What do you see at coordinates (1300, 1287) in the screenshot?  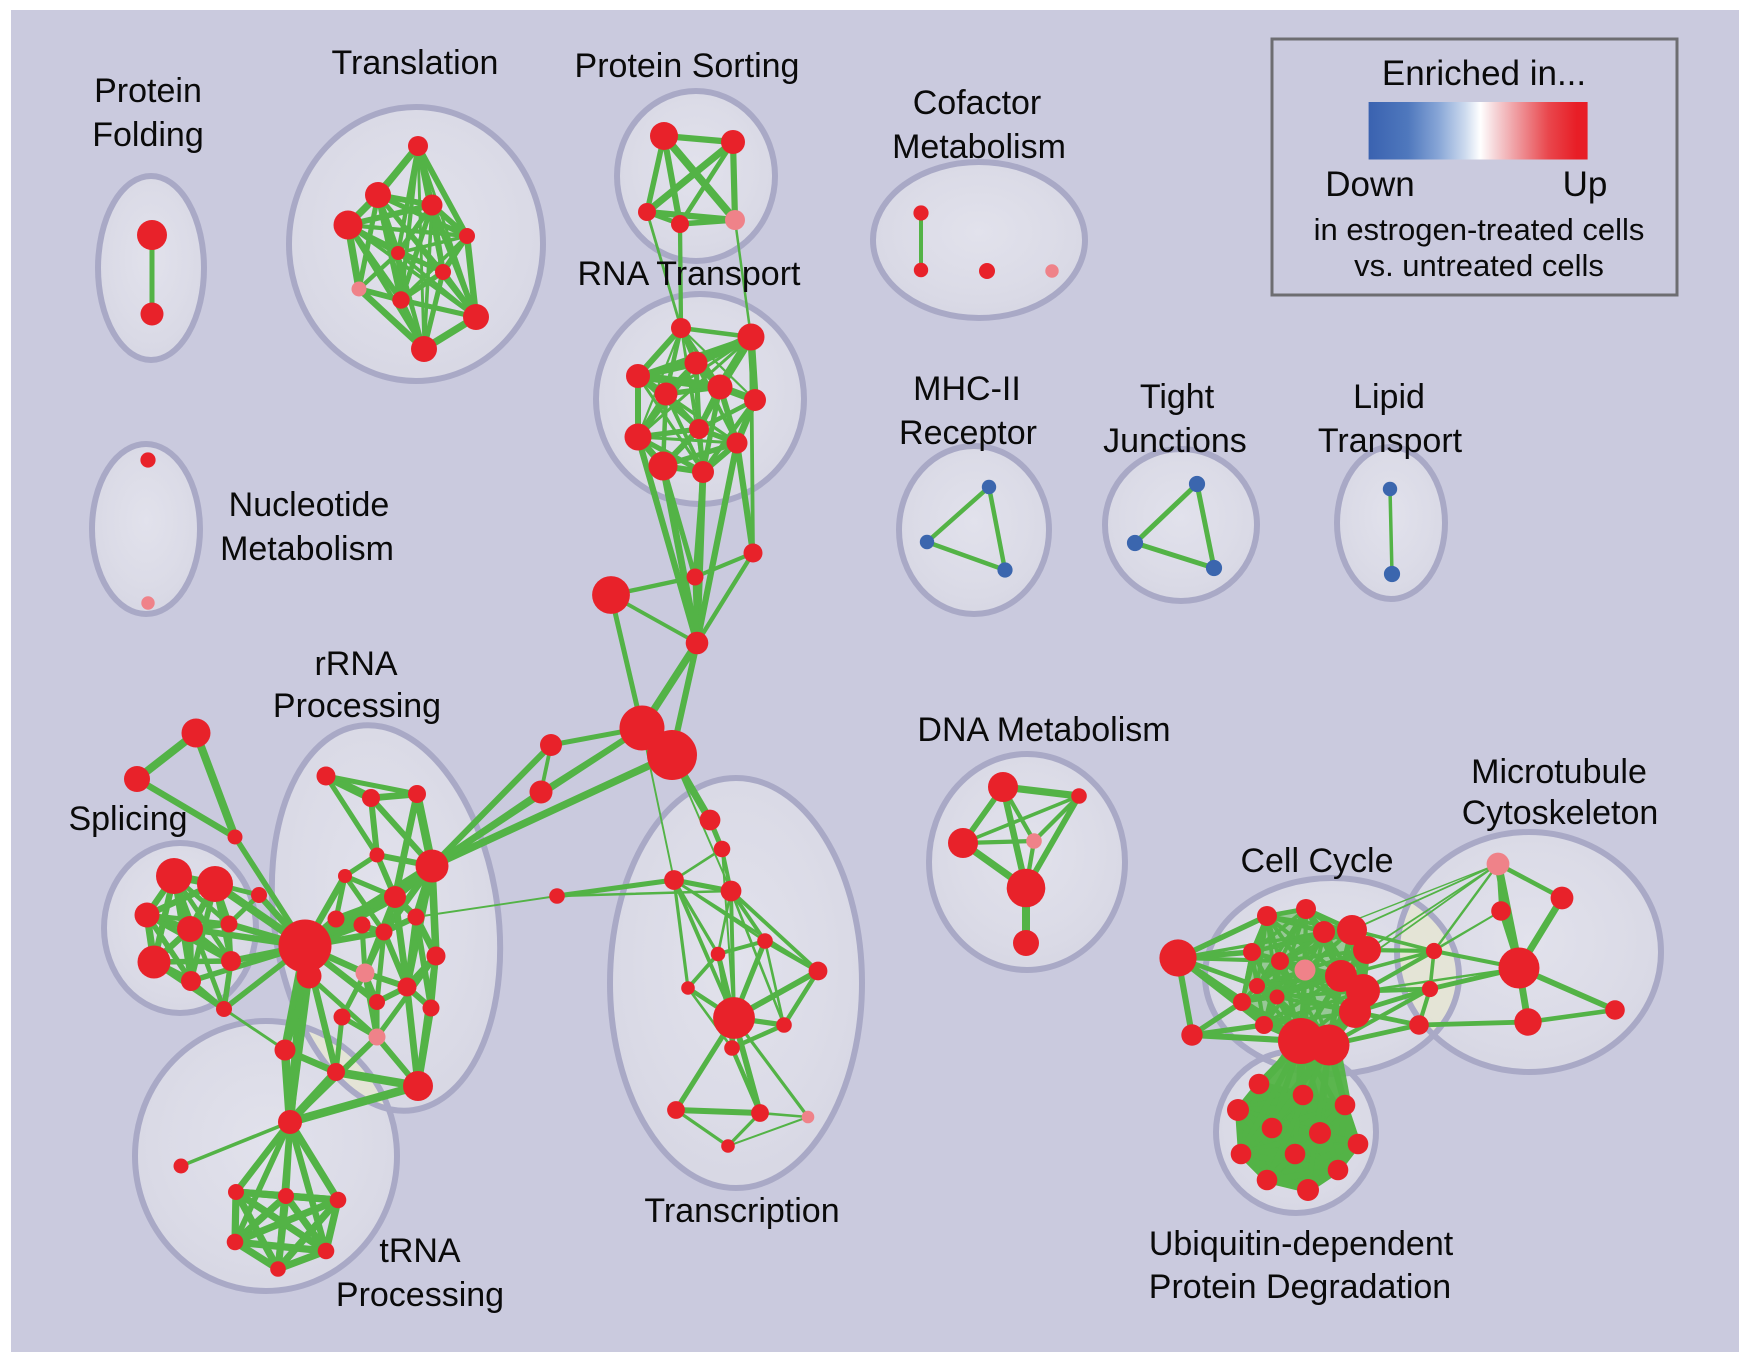 I see `svg-text: Protein Degradation` at bounding box center [1300, 1287].